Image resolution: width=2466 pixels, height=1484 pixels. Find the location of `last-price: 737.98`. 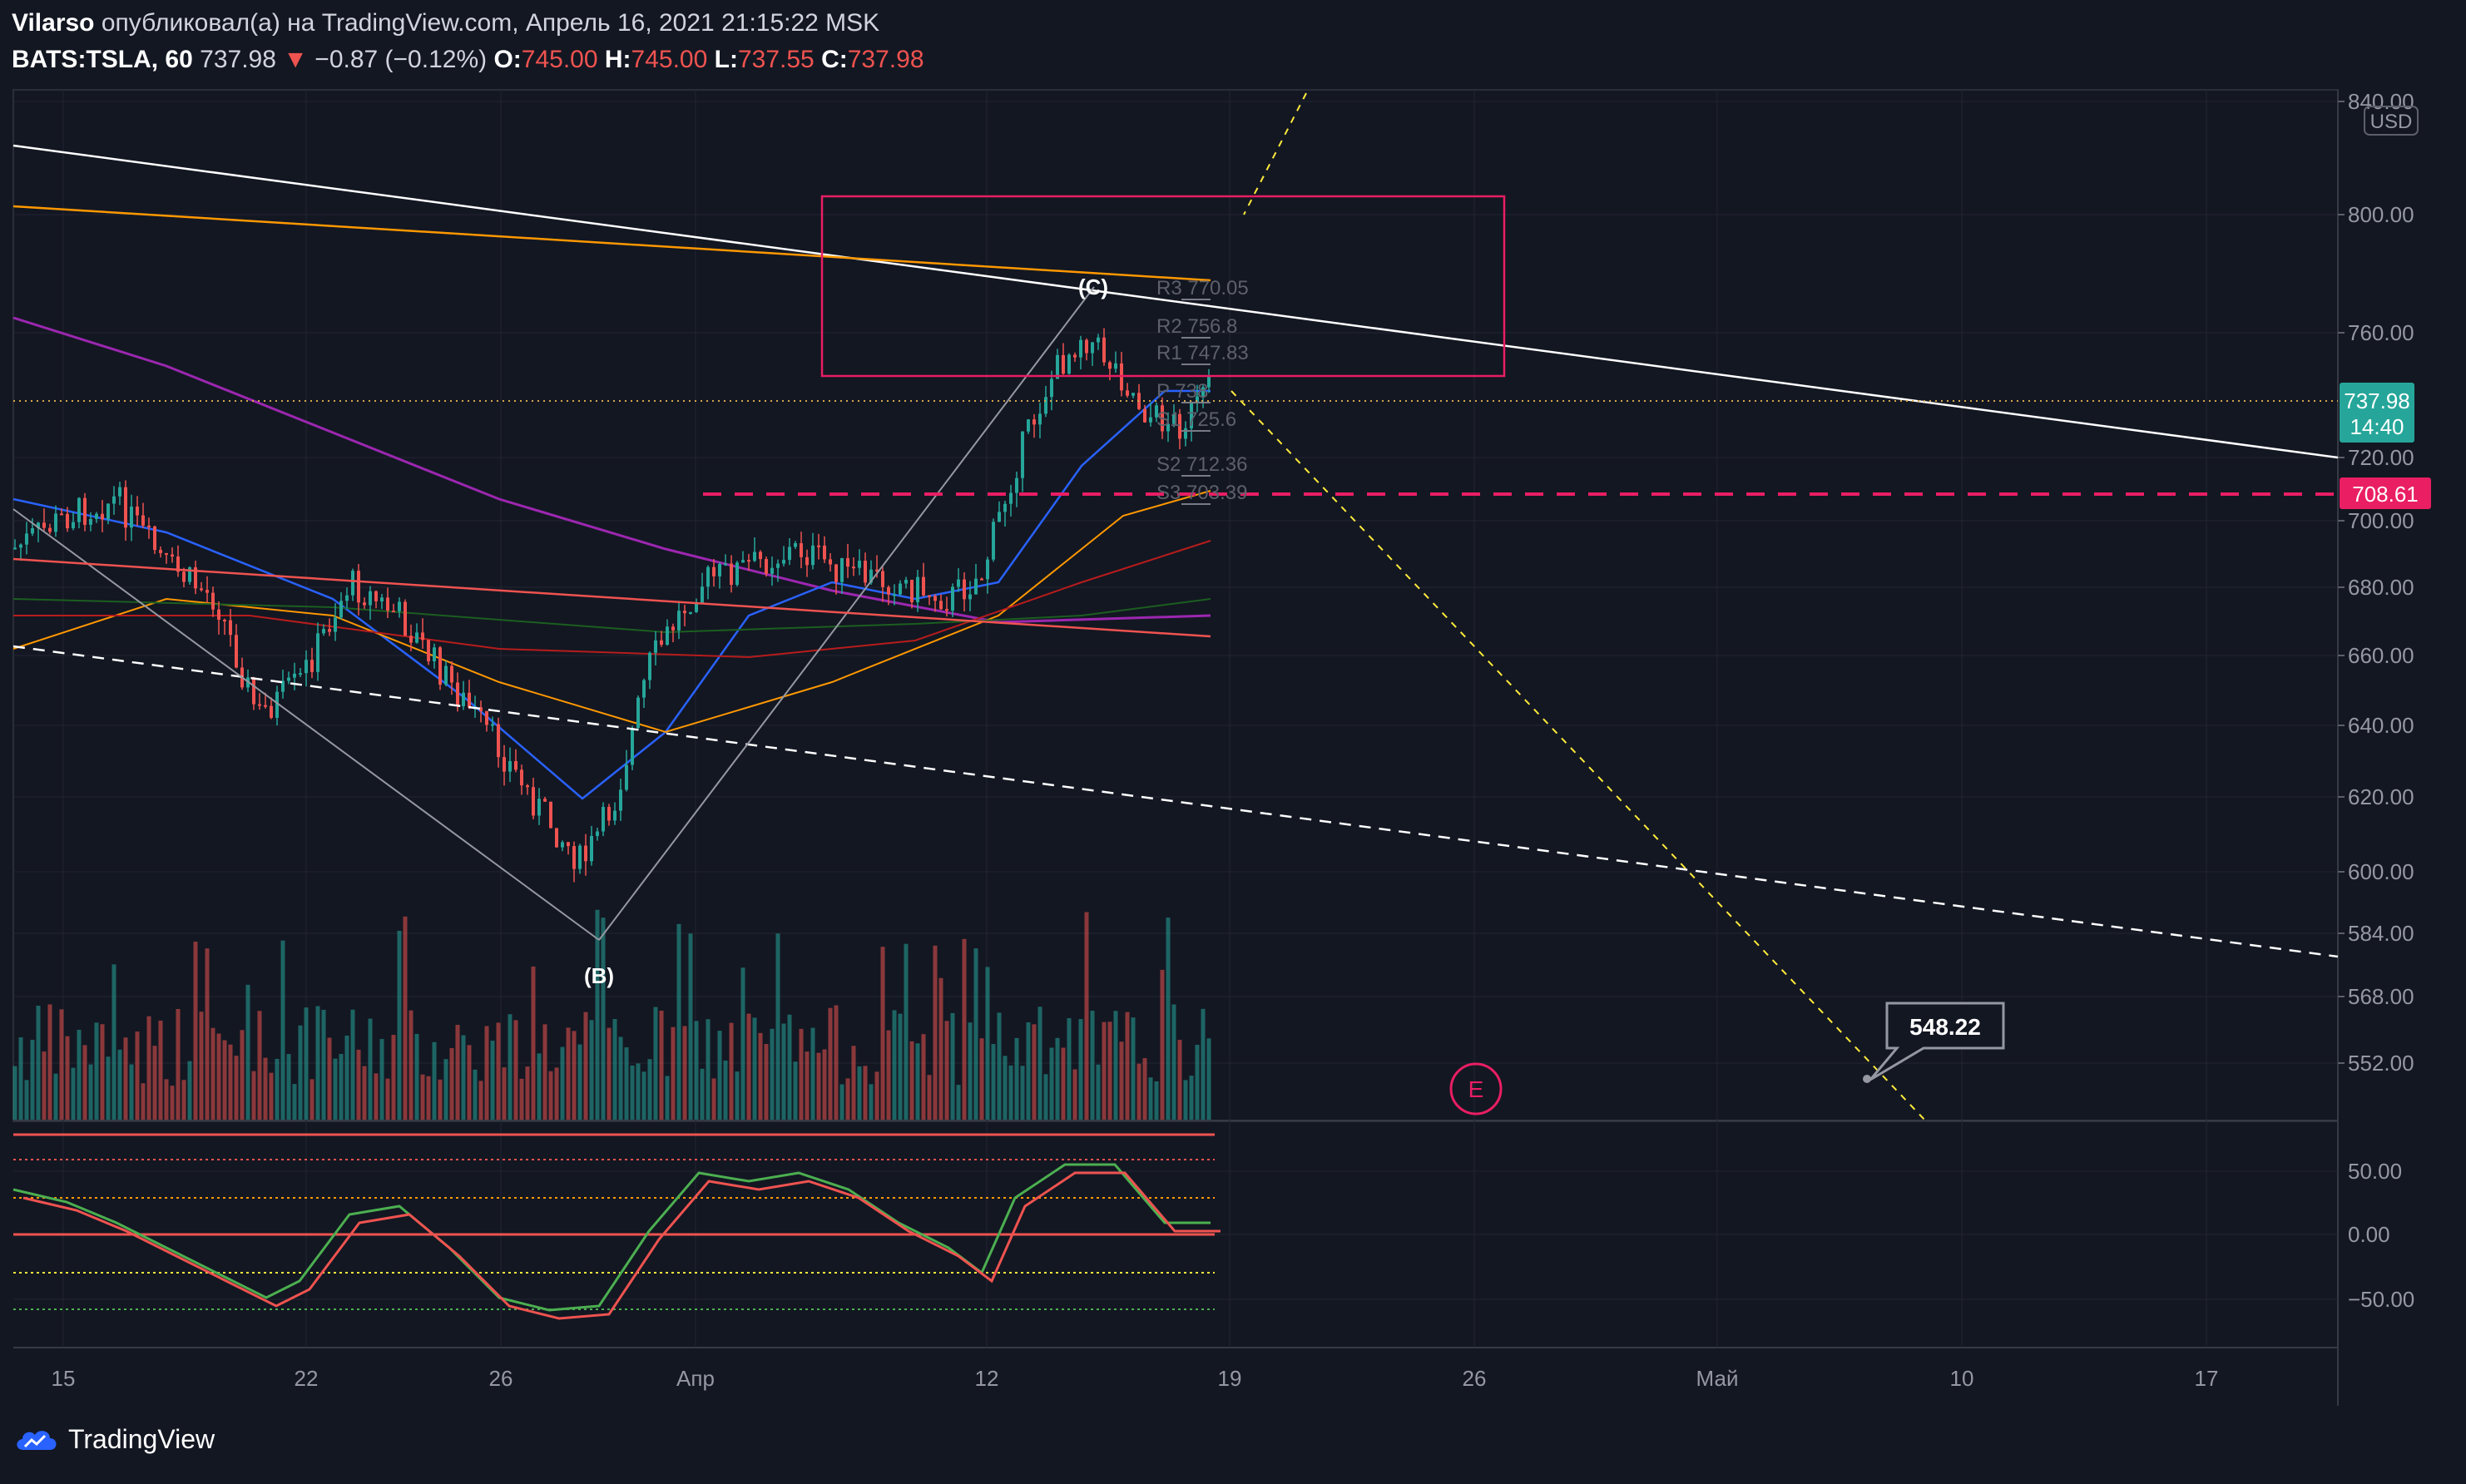

last-price: 737.98 is located at coordinates (238, 60).